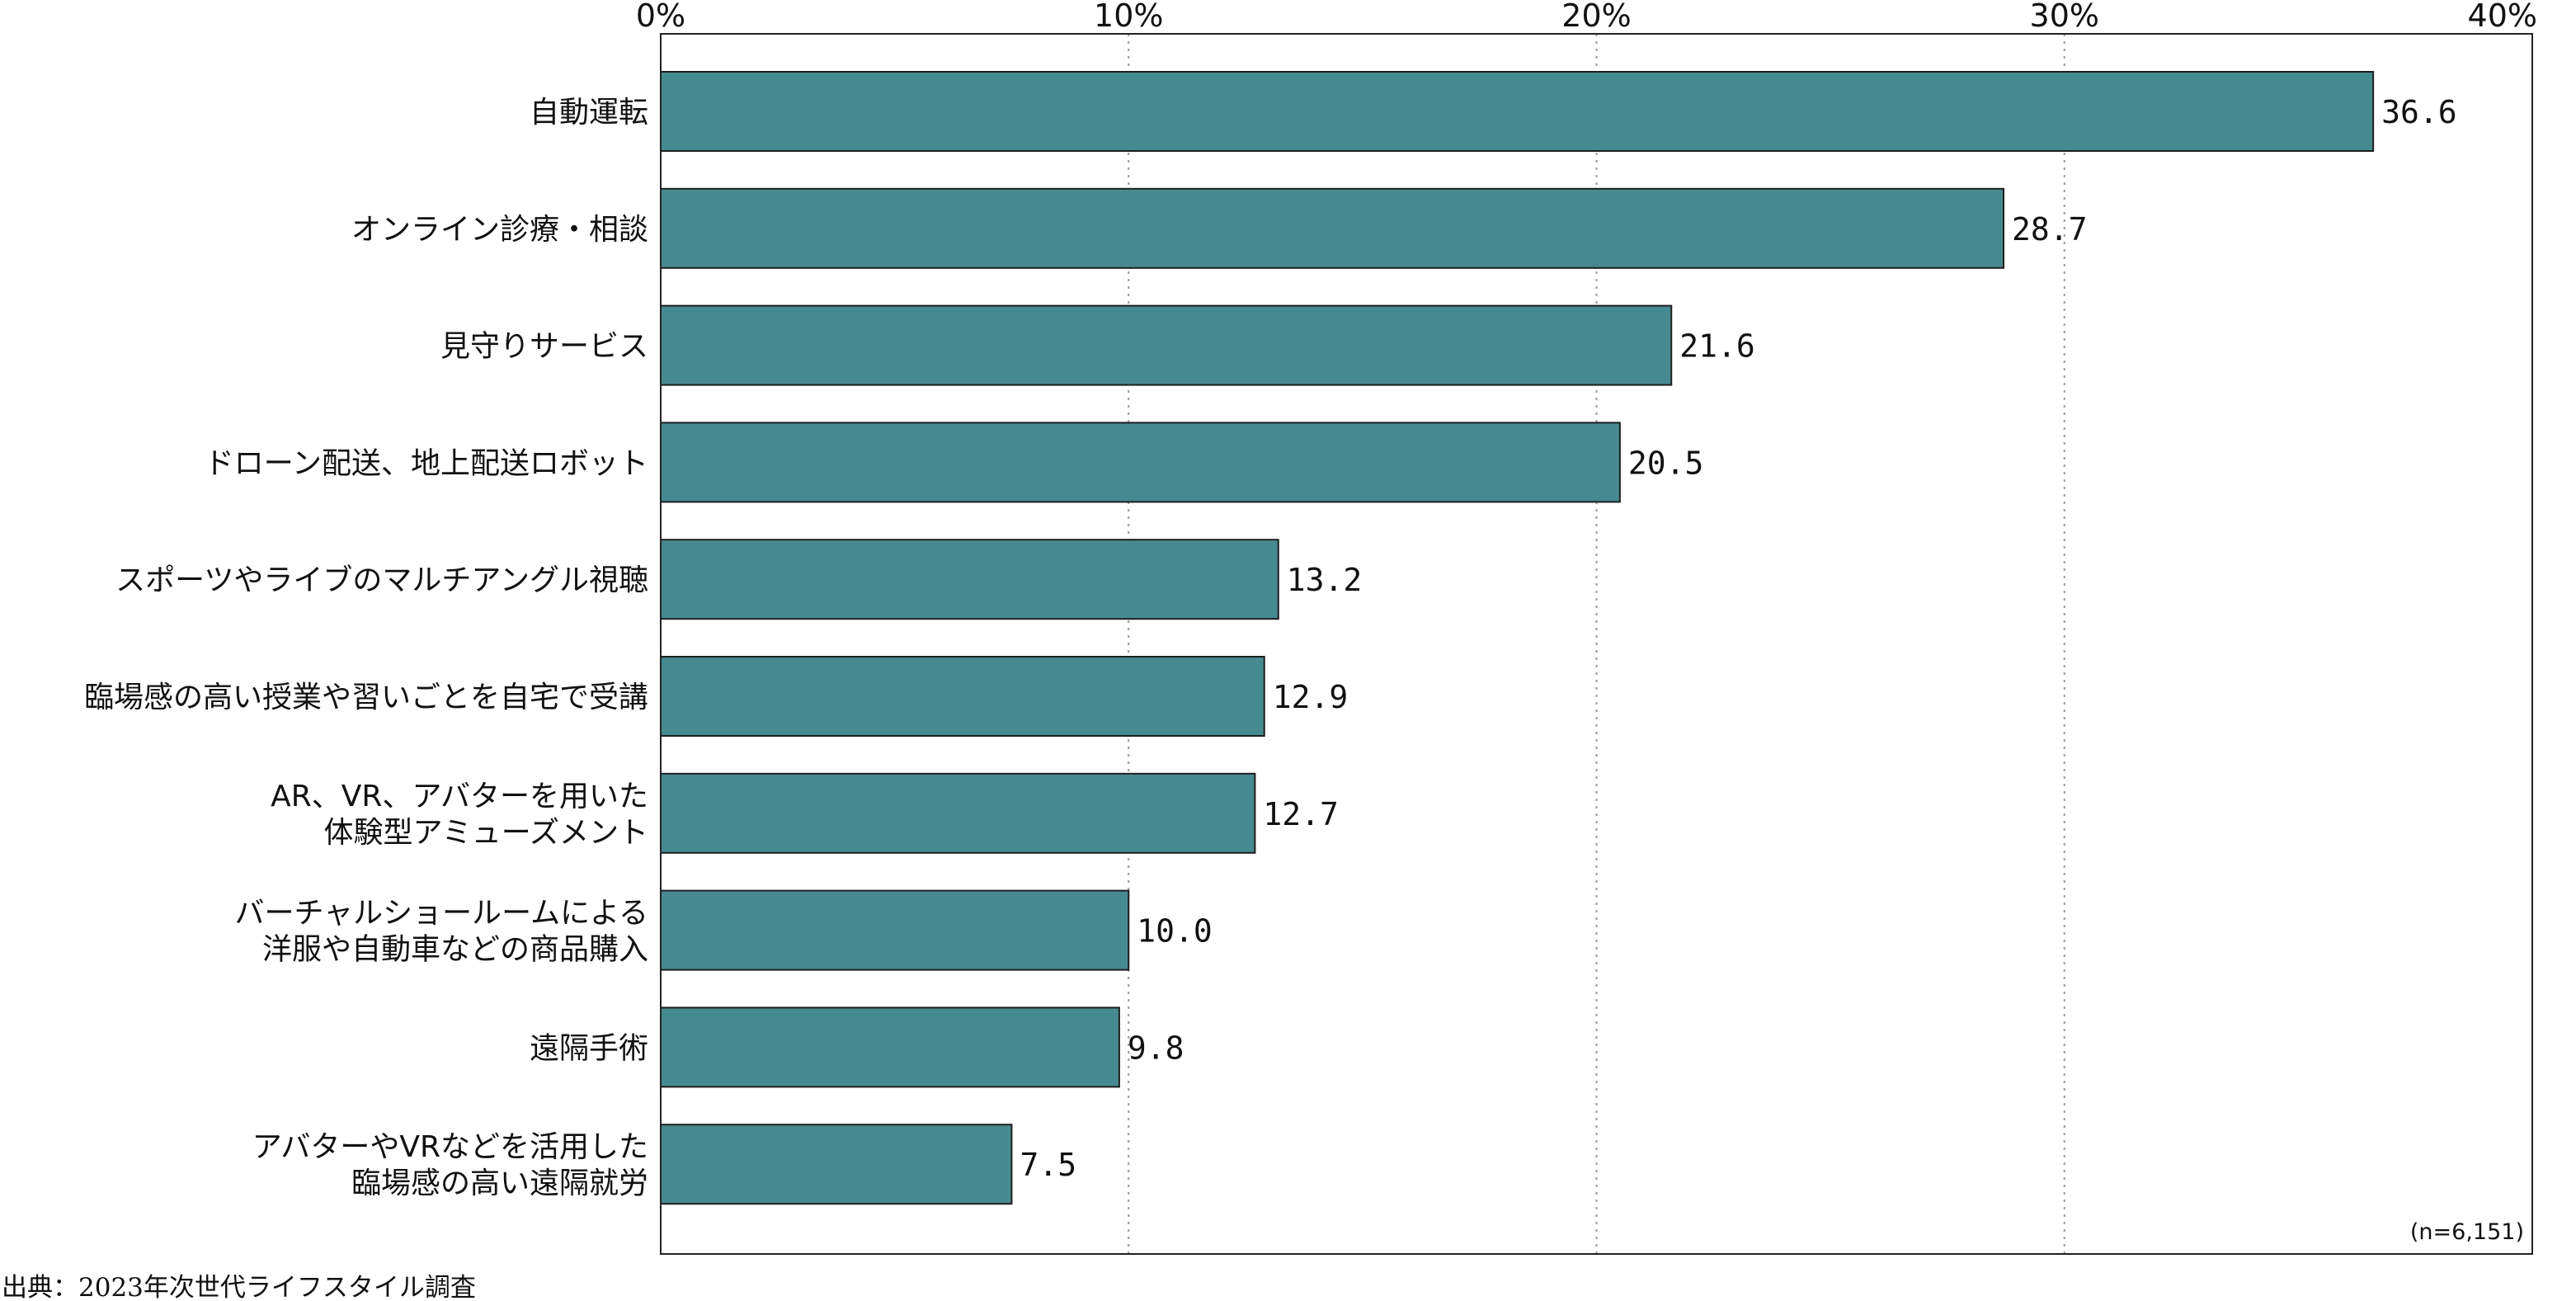 The image size is (2576, 1301). Describe the element at coordinates (589, 113) in the screenshot. I see `category-label: 自動運転` at that location.